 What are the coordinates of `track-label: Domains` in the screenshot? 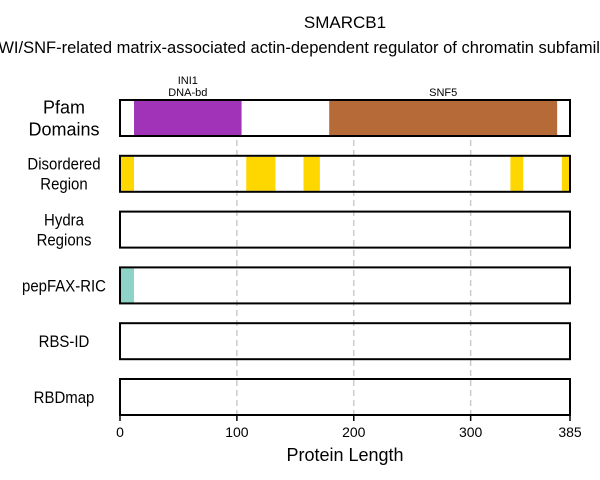 It's located at (63, 129).